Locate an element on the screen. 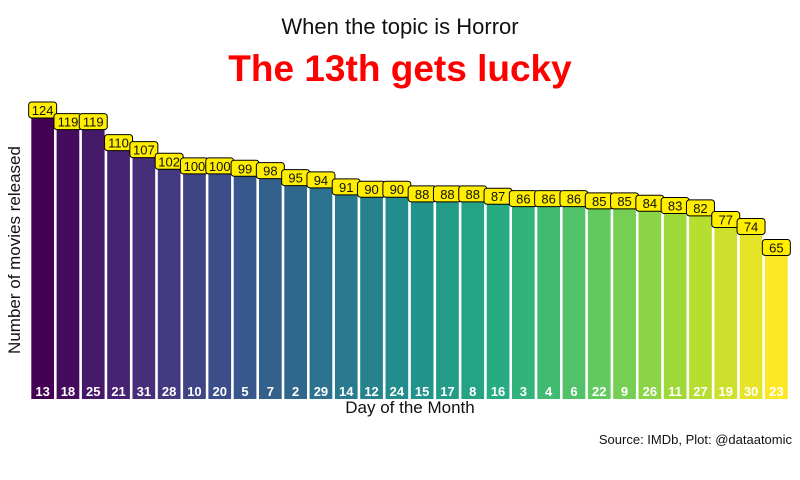 The height and width of the screenshot is (480, 800). value-label: 83 is located at coordinates (675, 206).